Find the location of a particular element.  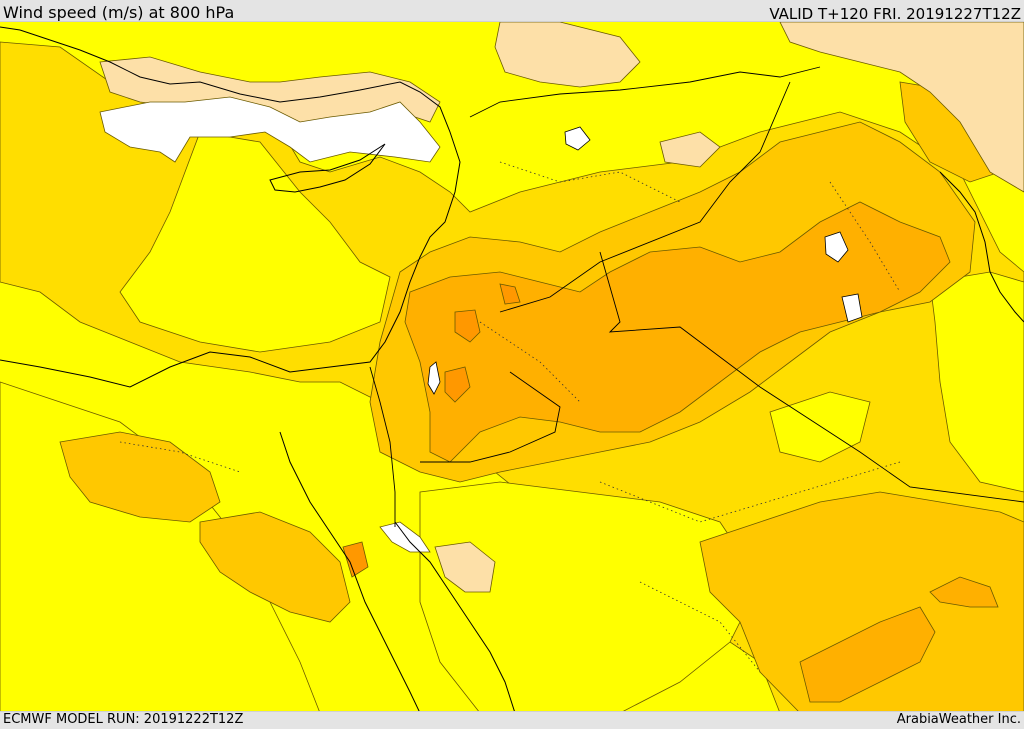

coast-red-sea-west is located at coordinates (349, 571).